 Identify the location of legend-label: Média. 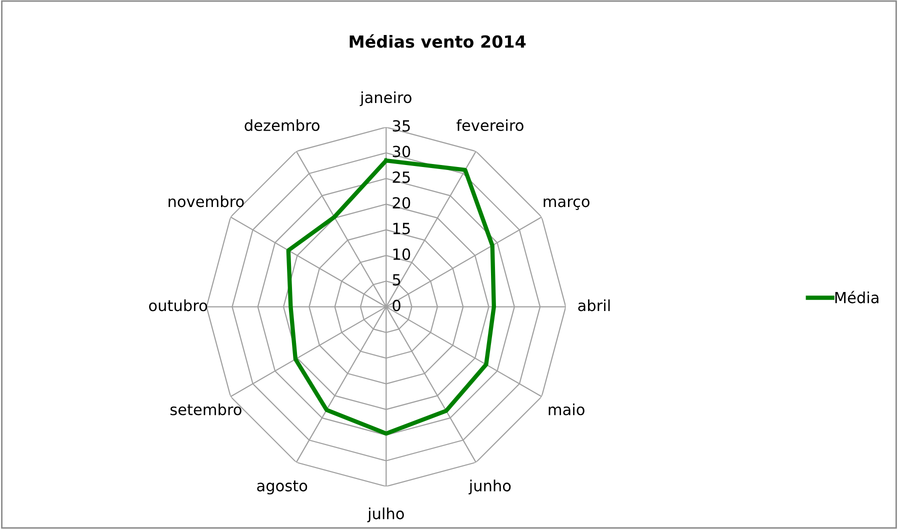
(856, 297).